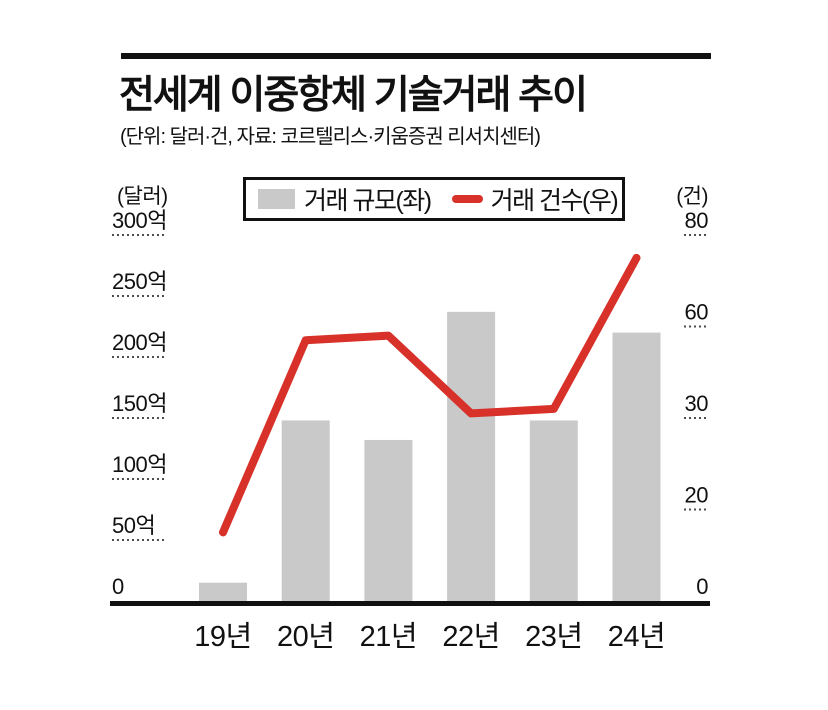 This screenshot has height=710, width=828. What do you see at coordinates (636, 637) in the screenshot?
I see `x-label-24년: 24년` at bounding box center [636, 637].